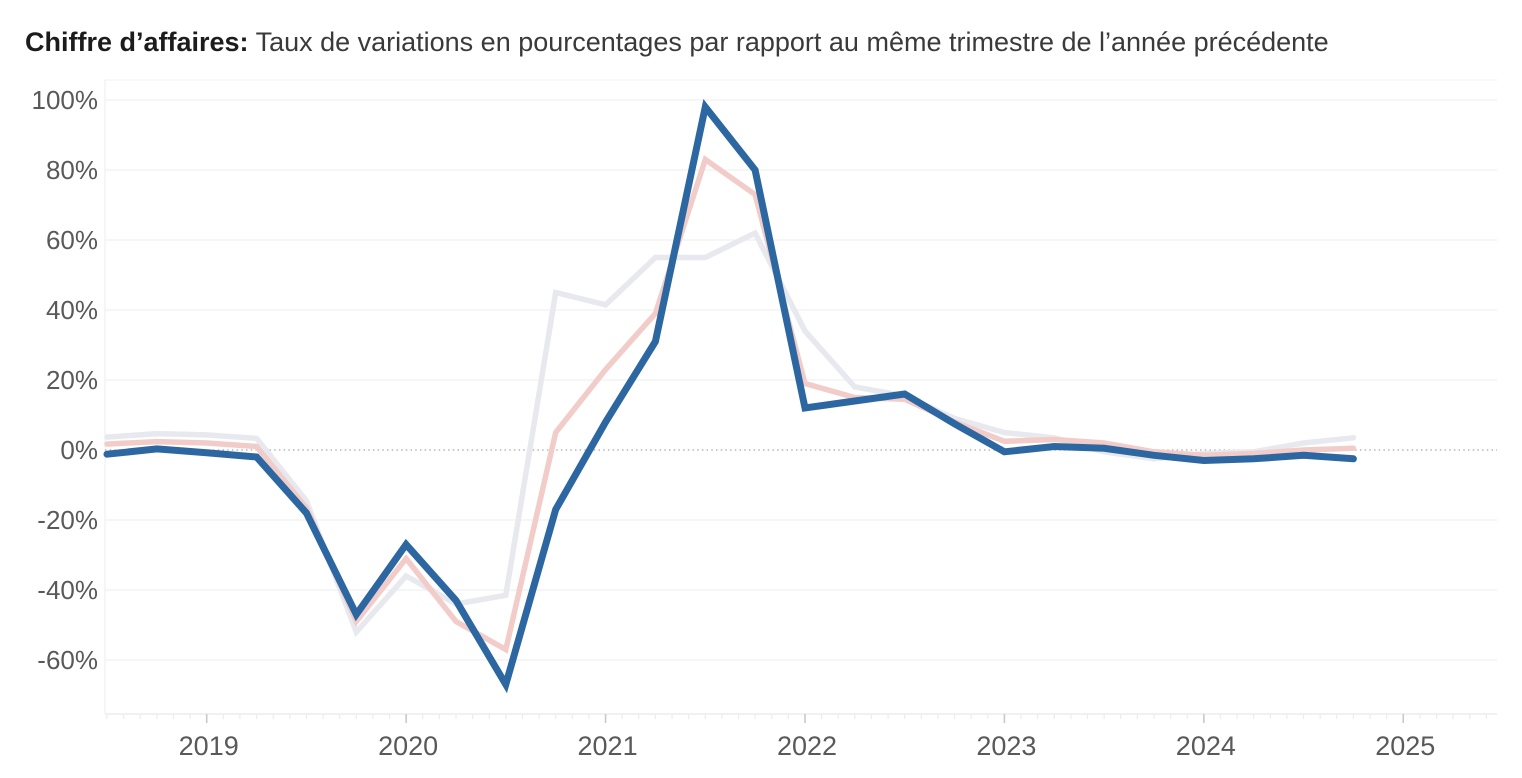 This screenshot has height=778, width=1522. What do you see at coordinates (72, 170) in the screenshot?
I see `y-tick-label: 80%` at bounding box center [72, 170].